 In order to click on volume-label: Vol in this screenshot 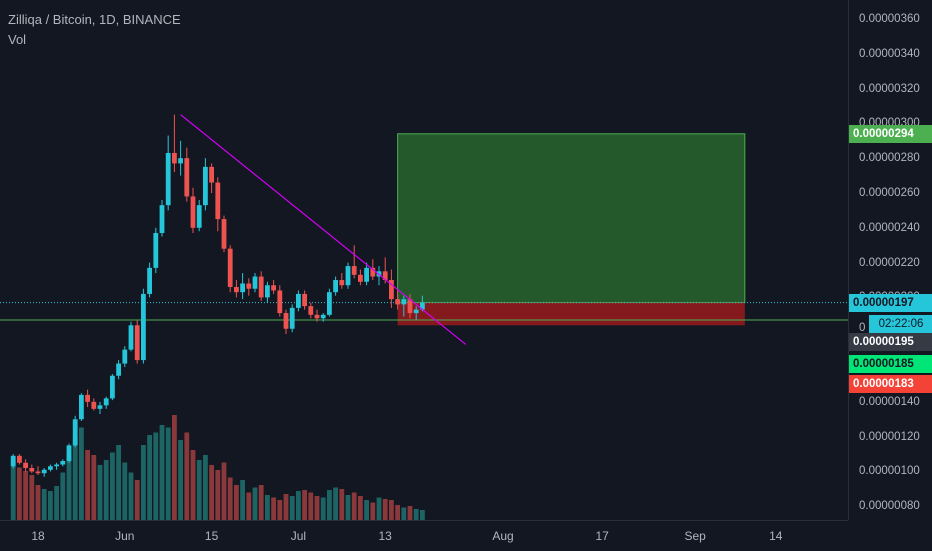, I will do `click(17, 39)`.